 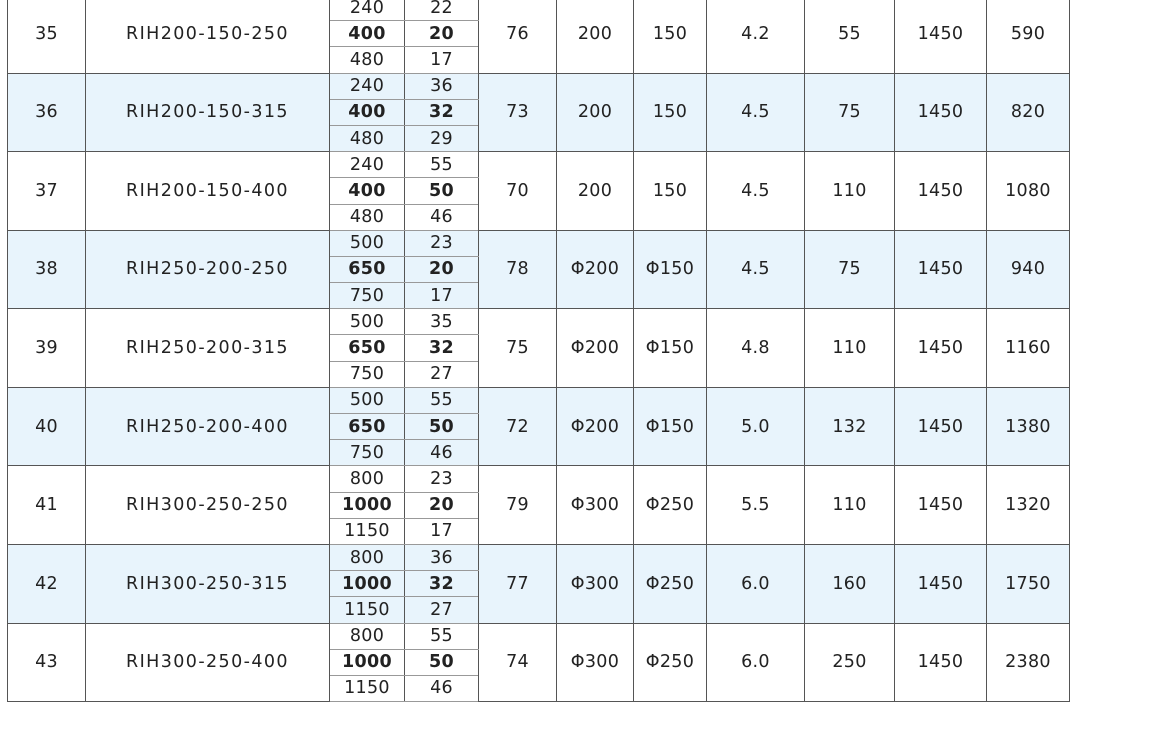 I want to click on head-value: 22, so click(x=441, y=11).